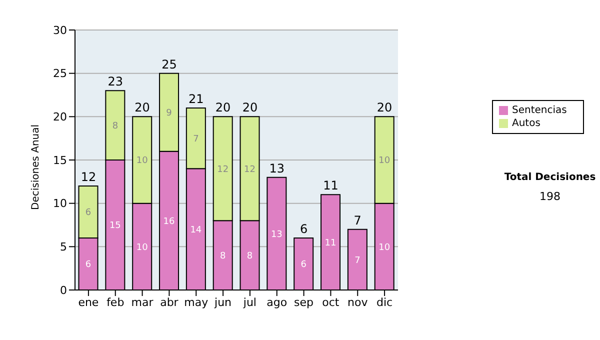 The height and width of the screenshot is (340, 600). What do you see at coordinates (169, 64) in the screenshot?
I see `total-label: 25` at bounding box center [169, 64].